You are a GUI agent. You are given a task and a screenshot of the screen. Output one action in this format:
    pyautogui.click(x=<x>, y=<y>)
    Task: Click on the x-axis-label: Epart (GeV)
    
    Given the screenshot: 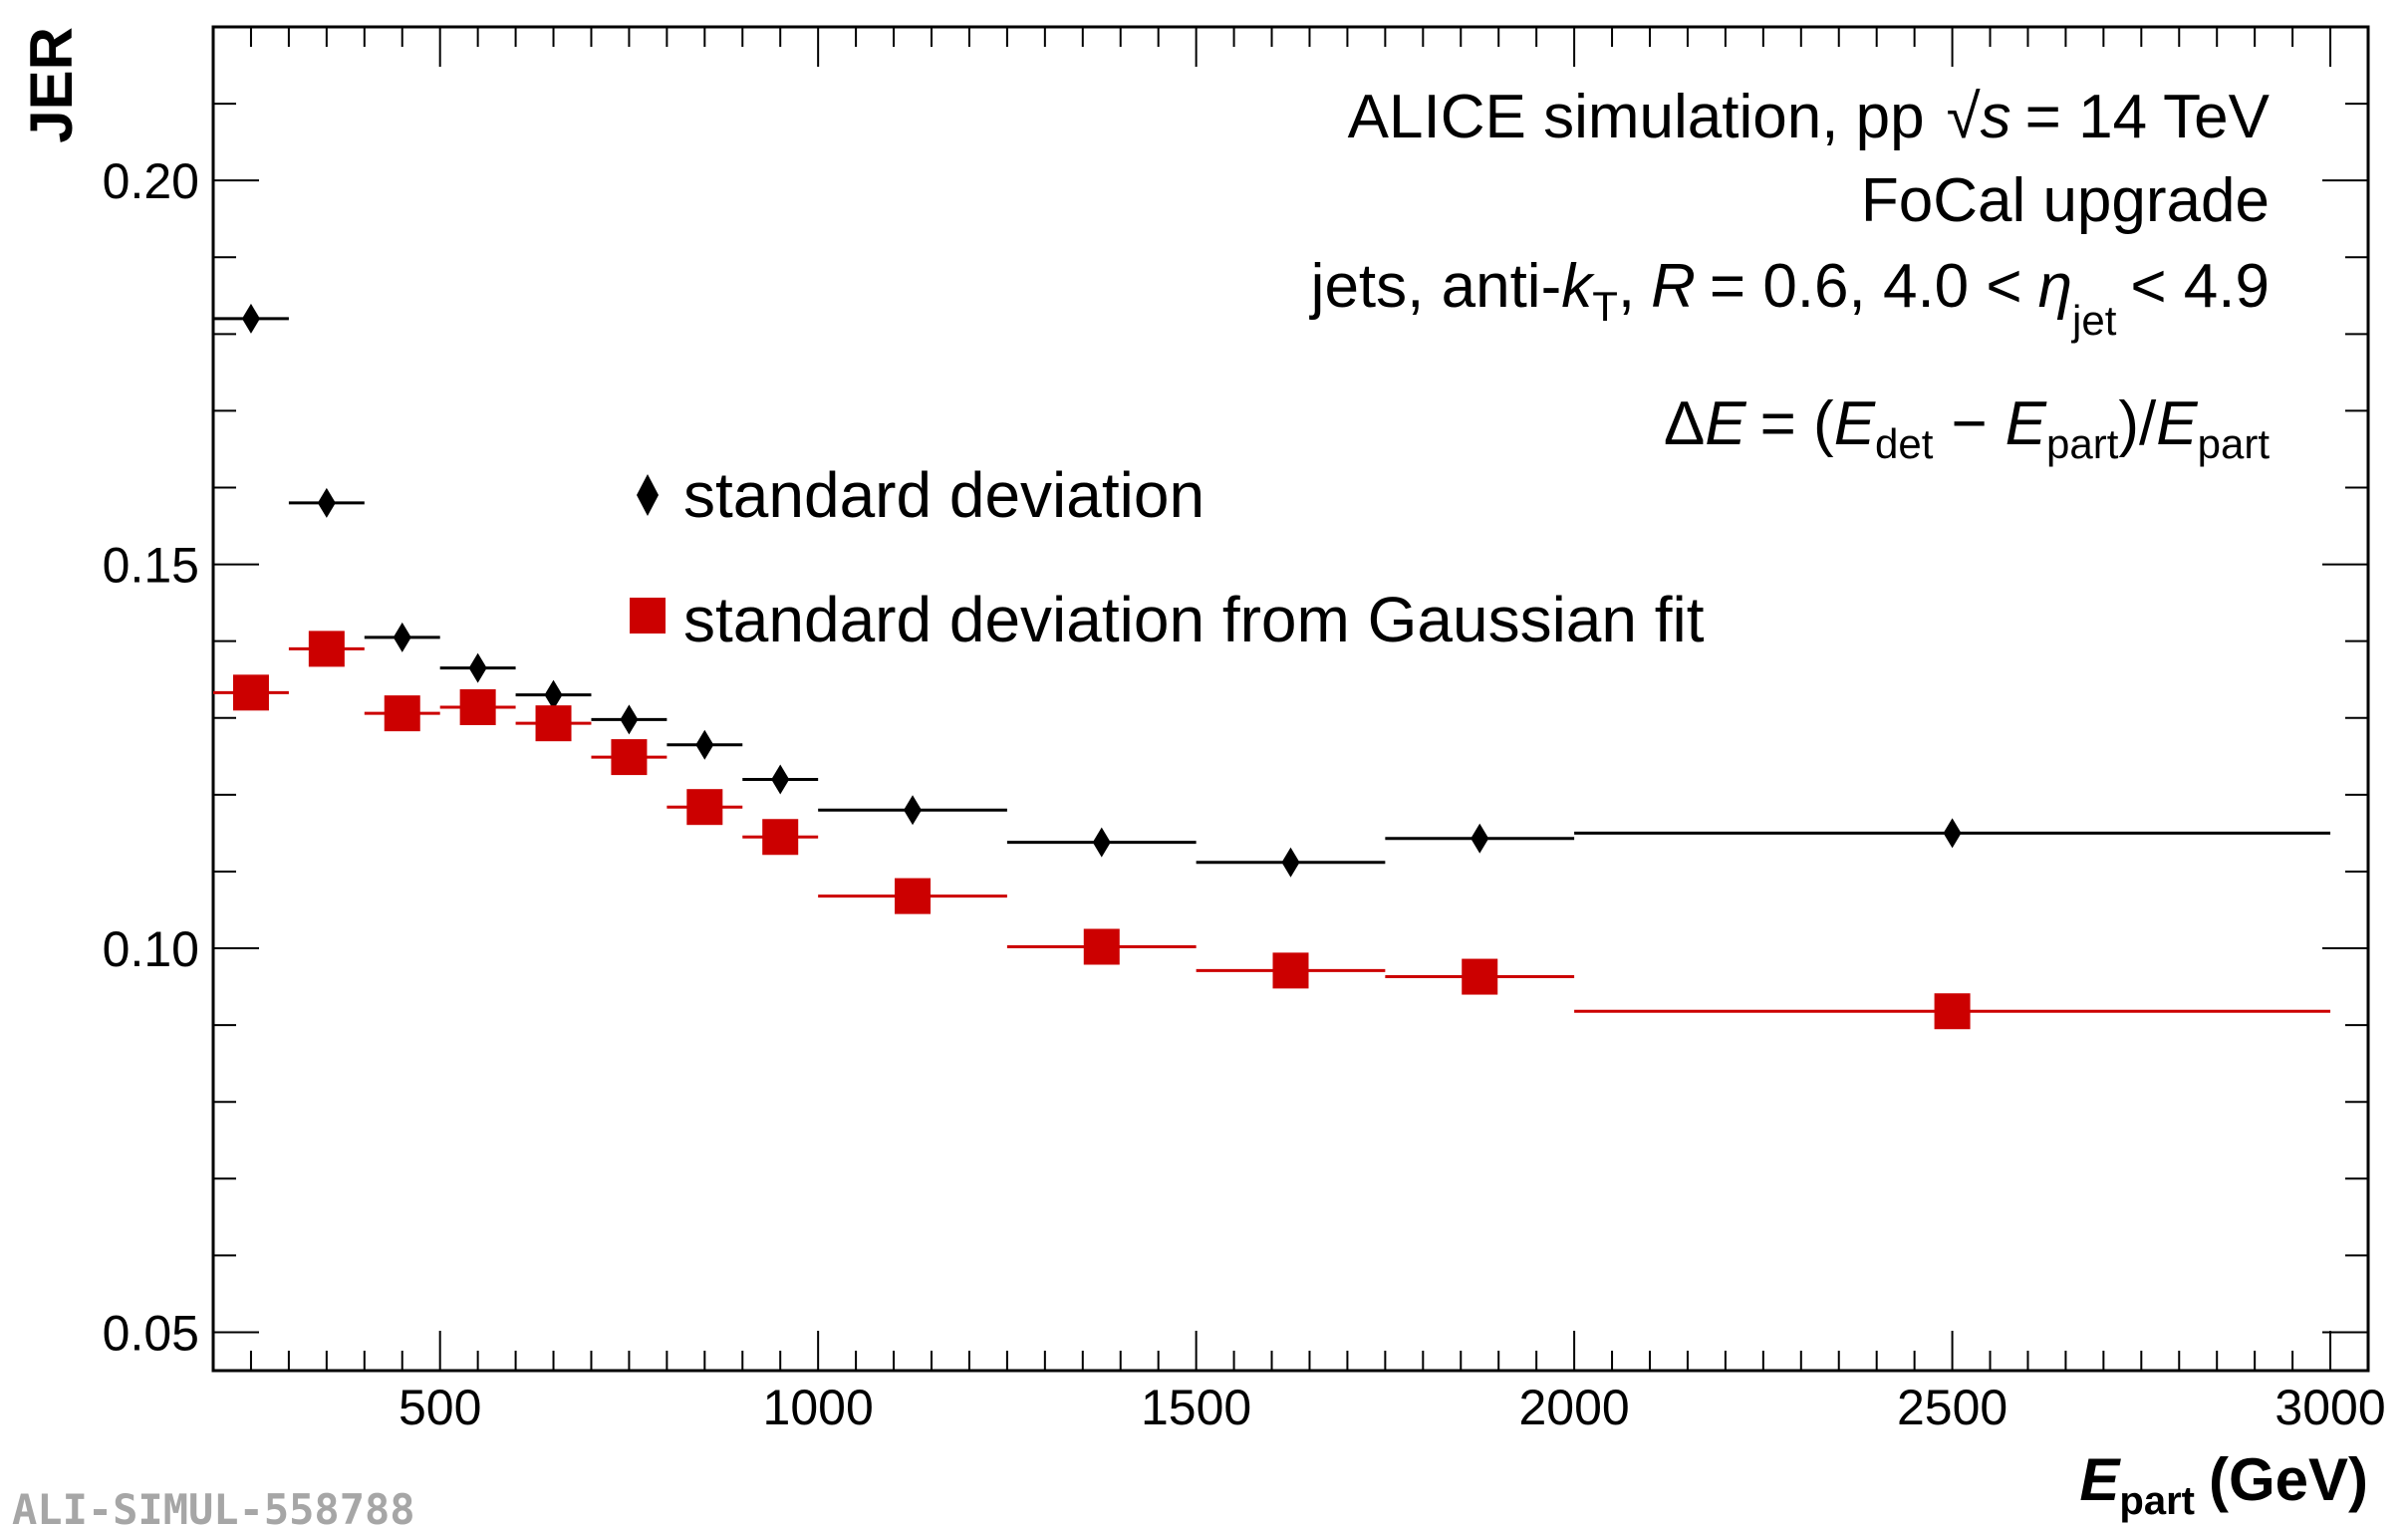 What is the action you would take?
    pyautogui.click(x=2224, y=1485)
    